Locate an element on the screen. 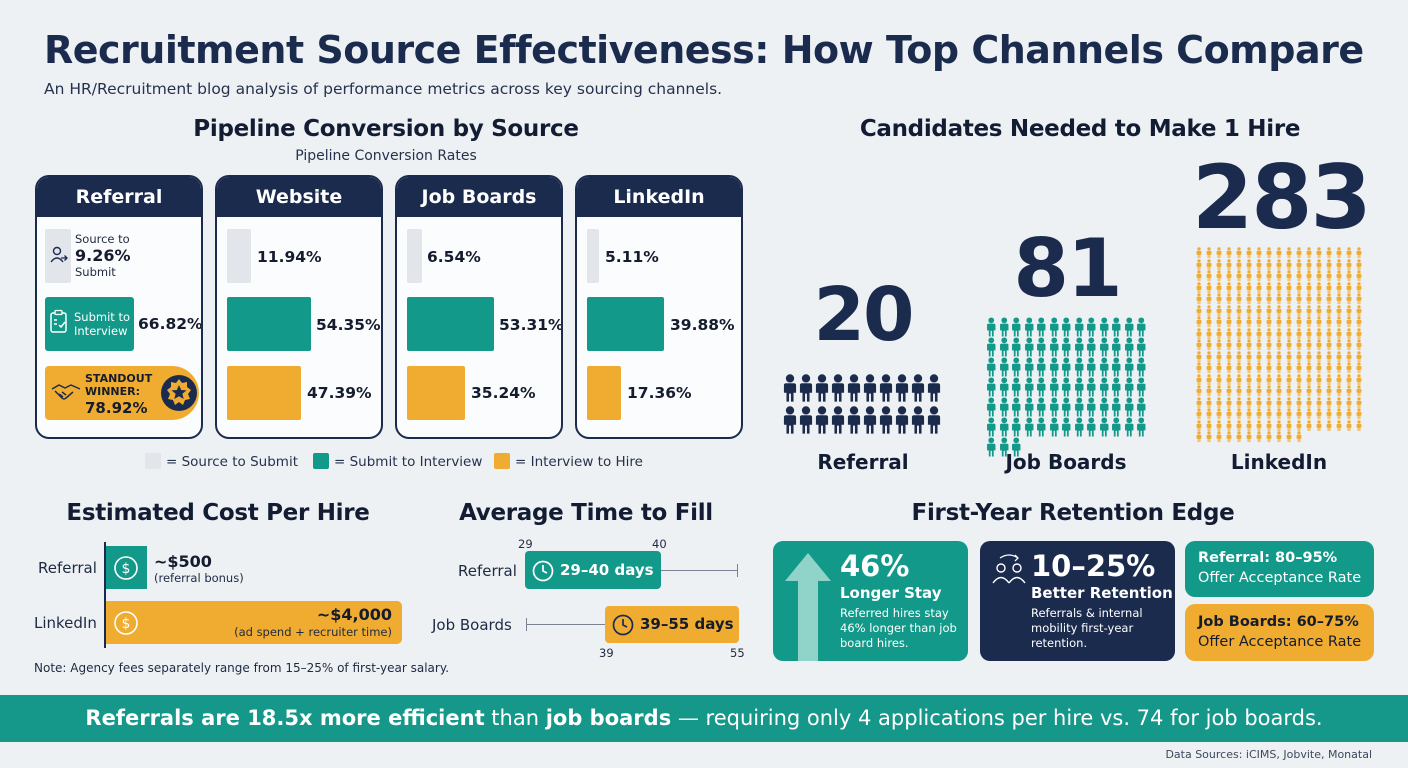 This screenshot has height=768, width=1408. interview-value: 35.24% is located at coordinates (503, 393).